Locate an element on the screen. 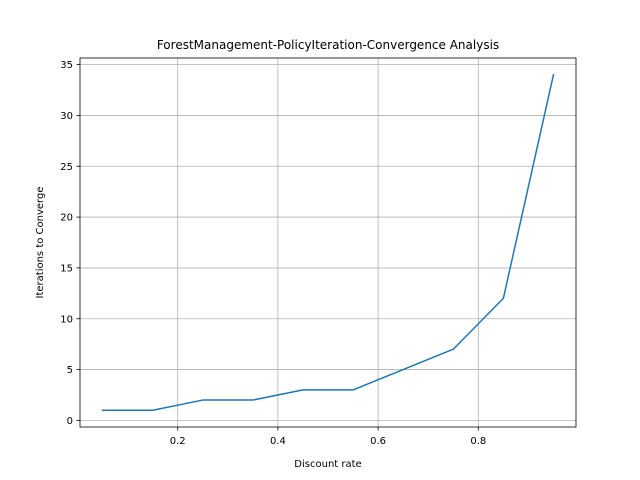 Image resolution: width=640 pixels, height=480 pixels. y-tick-label: 0 is located at coordinates (70, 421).